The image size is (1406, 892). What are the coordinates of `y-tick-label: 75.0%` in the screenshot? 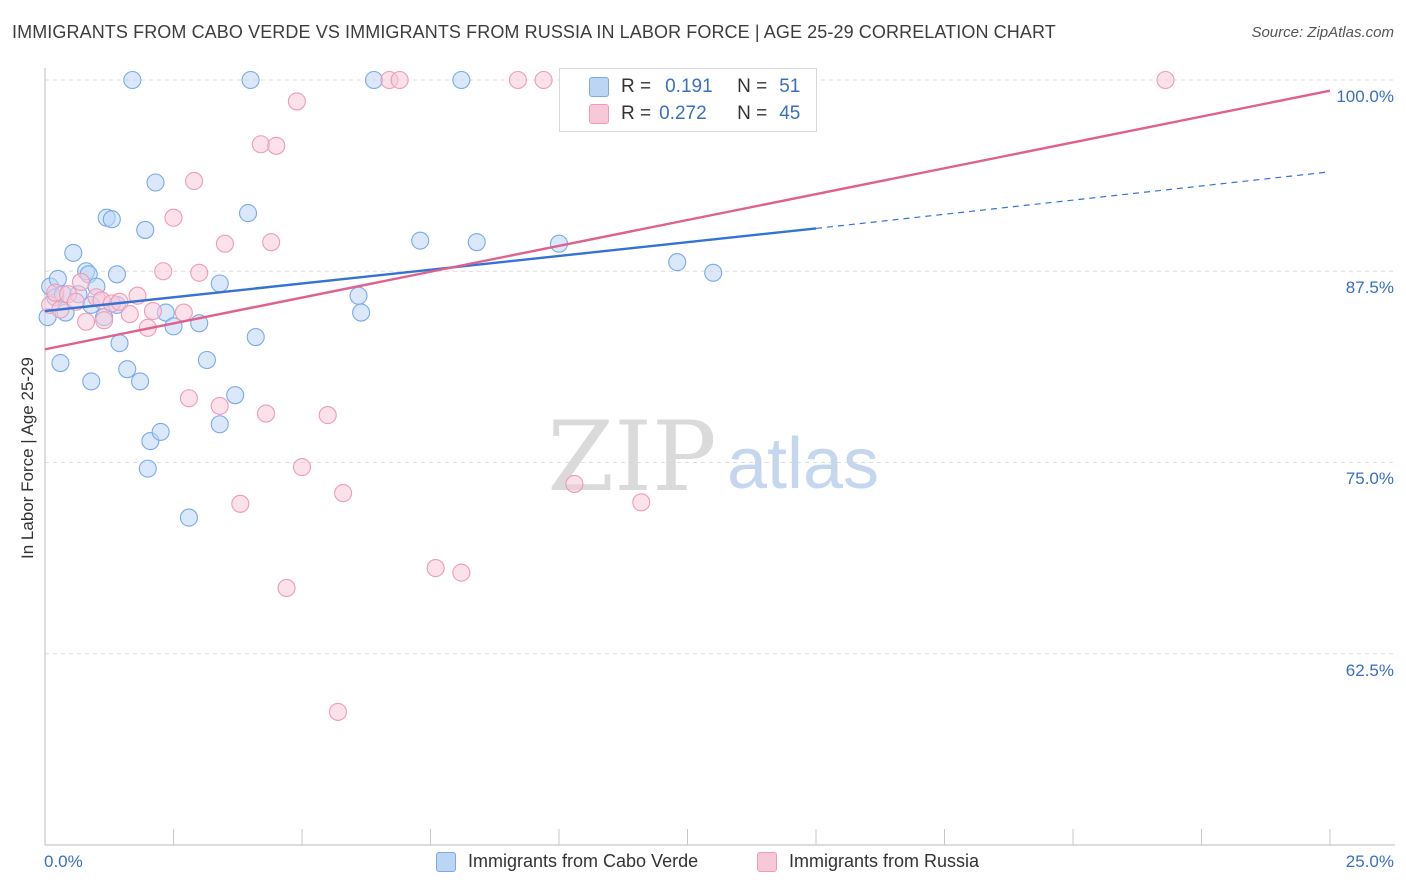 It's located at (1369, 478).